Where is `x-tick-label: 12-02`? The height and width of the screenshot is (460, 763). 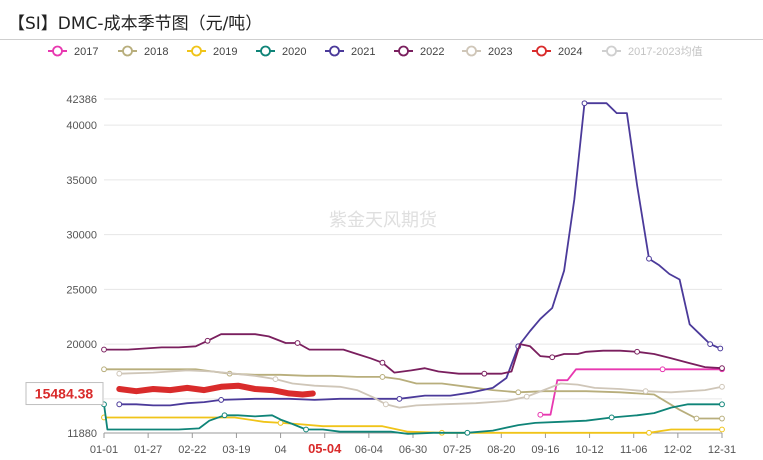
x-tick-label: 12-02 is located at coordinates (678, 450).